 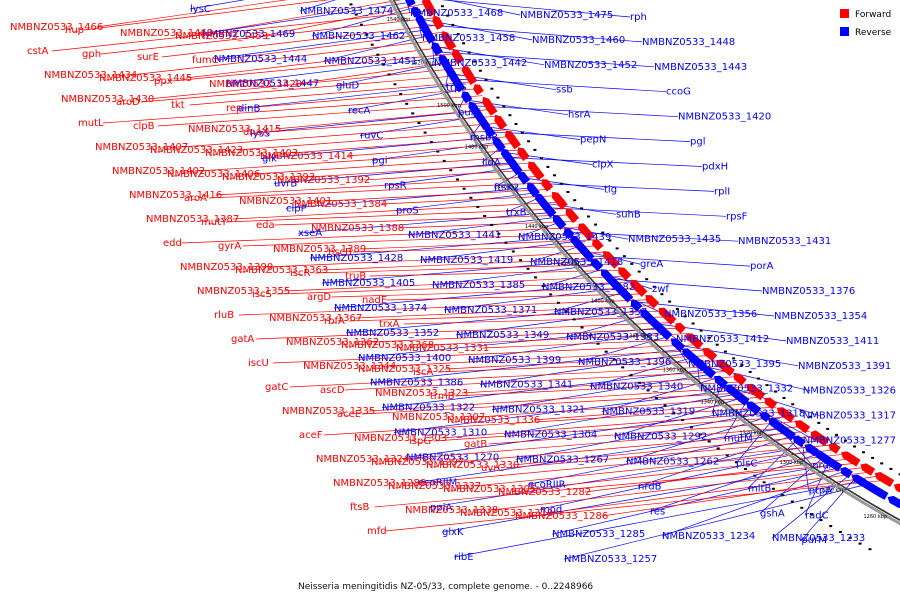 I want to click on forward-gene-label: gatA, so click(x=242, y=339).